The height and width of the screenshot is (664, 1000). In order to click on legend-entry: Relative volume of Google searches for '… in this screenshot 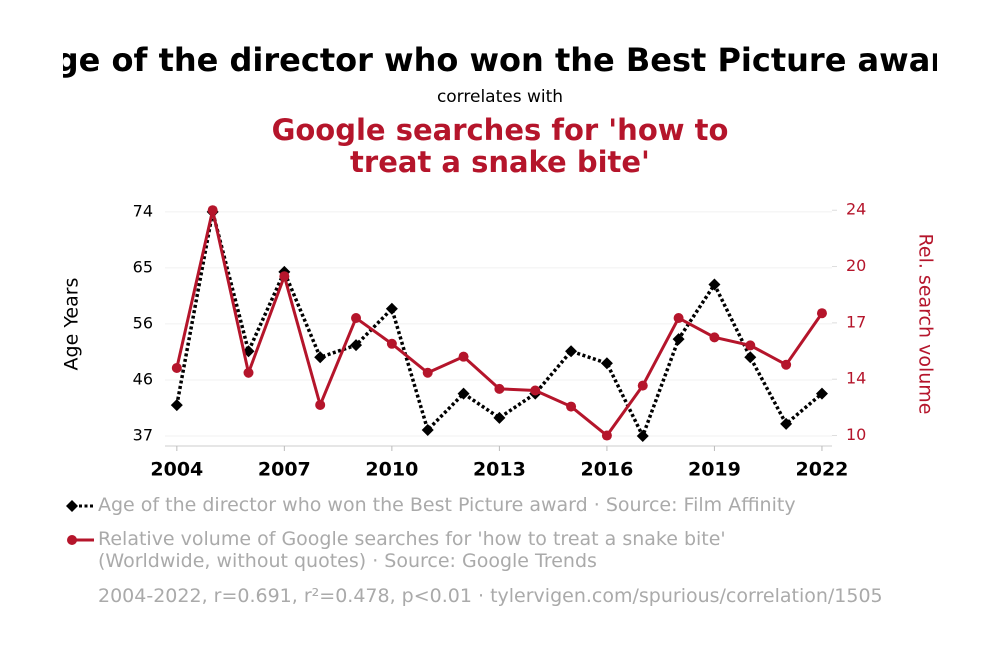, I will do `click(412, 550)`.